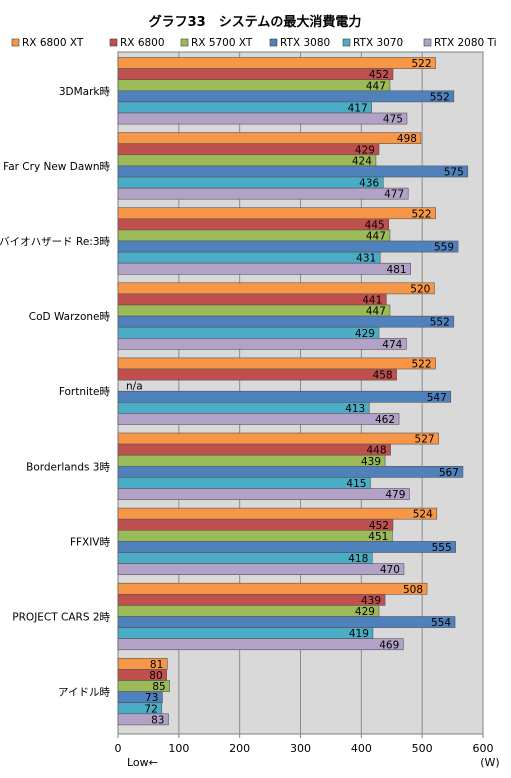 This screenshot has height=778, width=511. Describe the element at coordinates (216, 43) in the screenshot. I see `legend-item: RX 5700 XT` at that location.